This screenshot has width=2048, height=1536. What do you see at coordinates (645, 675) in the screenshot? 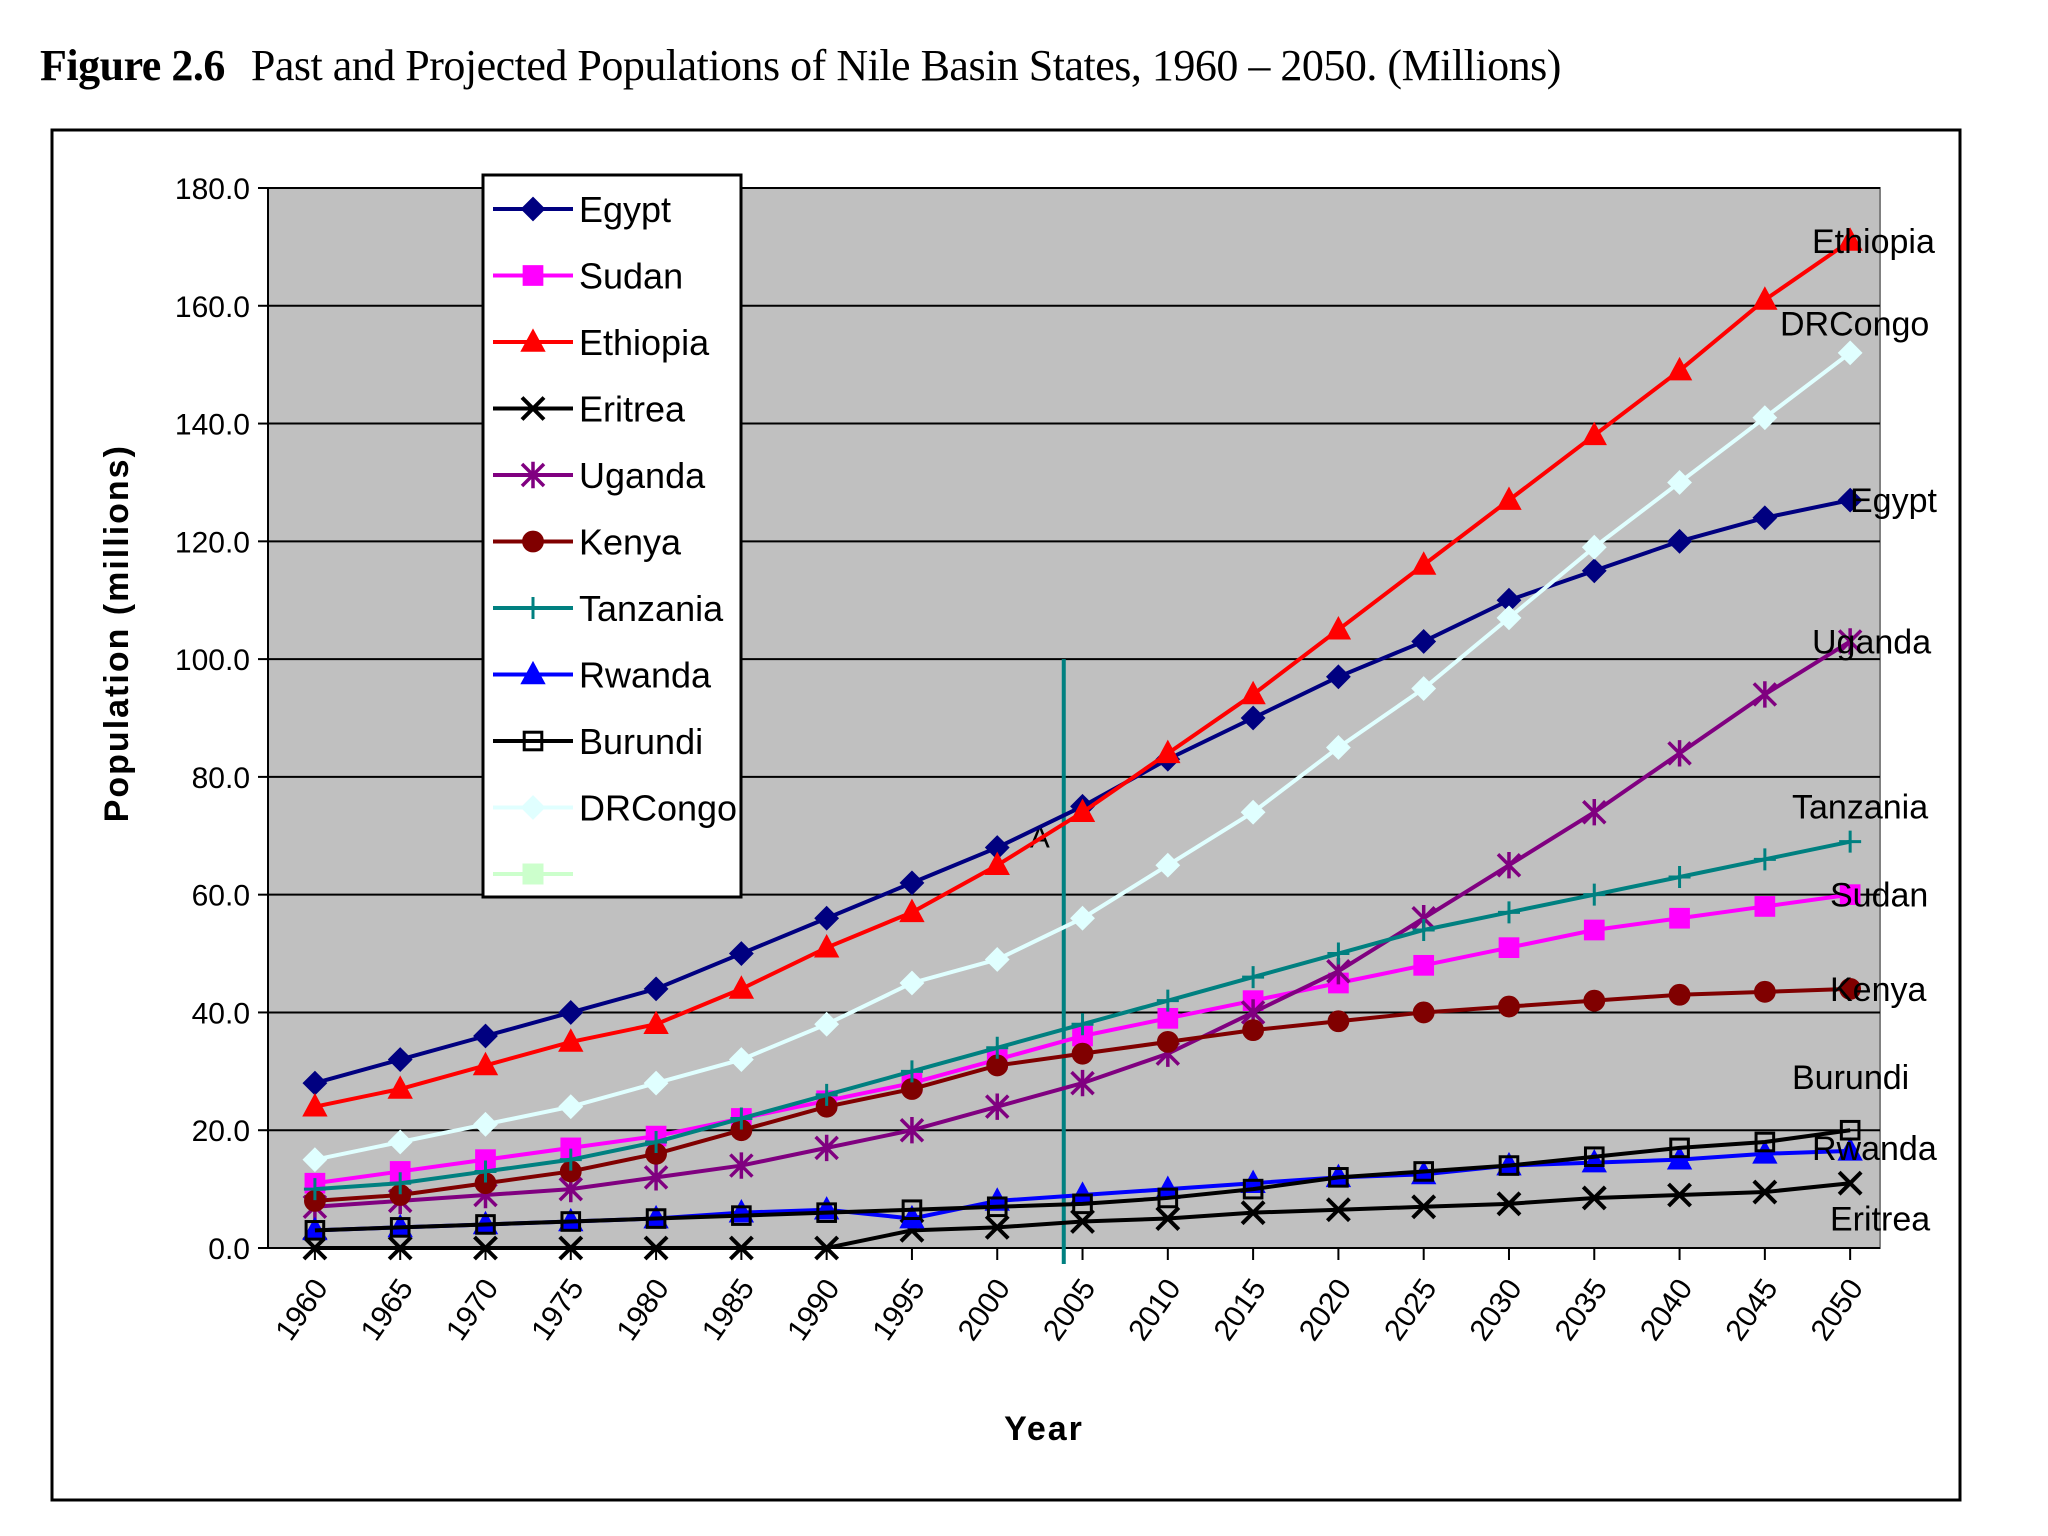
I see `legend-label: Rwanda` at bounding box center [645, 675].